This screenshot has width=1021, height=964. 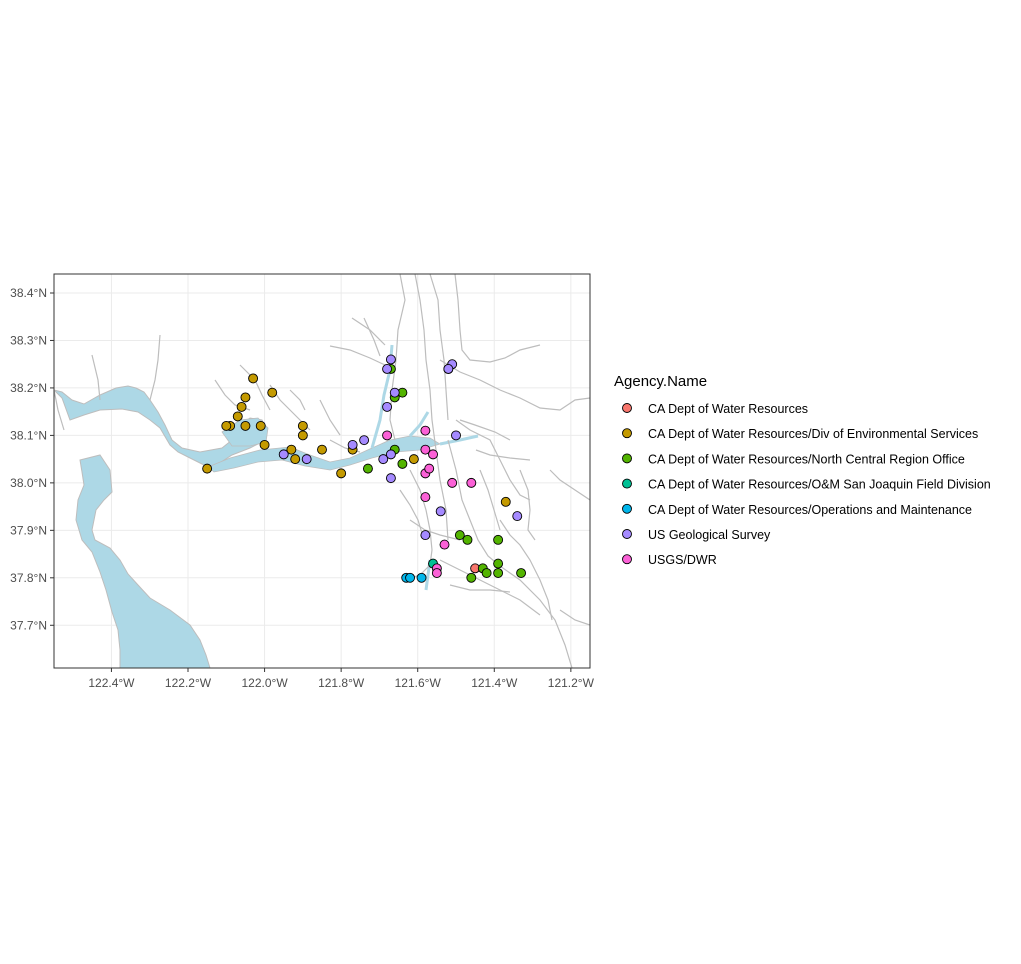 I want to click on y-tick-label: 37.7°N, so click(x=28, y=625).